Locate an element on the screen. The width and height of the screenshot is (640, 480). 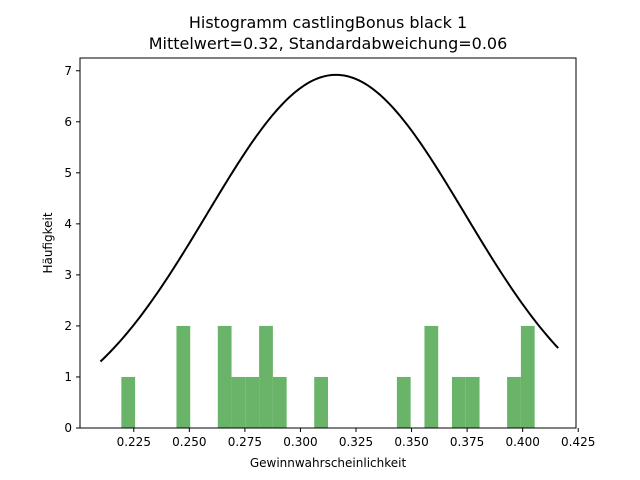
x-tick-label: 0.325 is located at coordinates (356, 442).